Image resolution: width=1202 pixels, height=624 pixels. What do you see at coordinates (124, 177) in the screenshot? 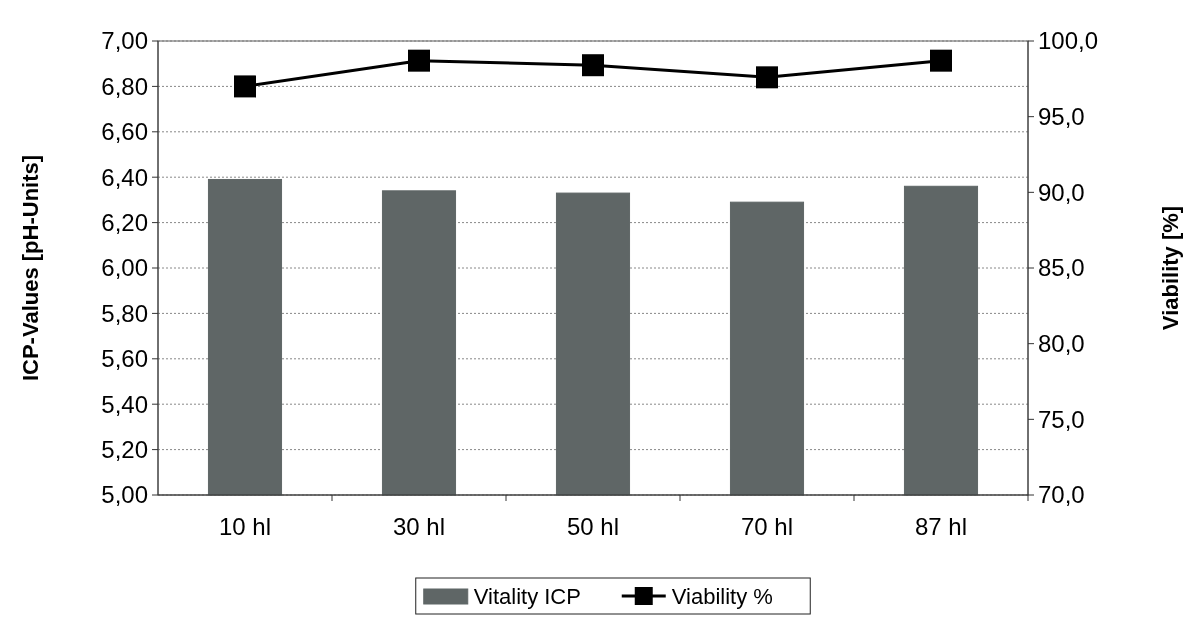
I see `y-tick-label: 6,40` at bounding box center [124, 177].